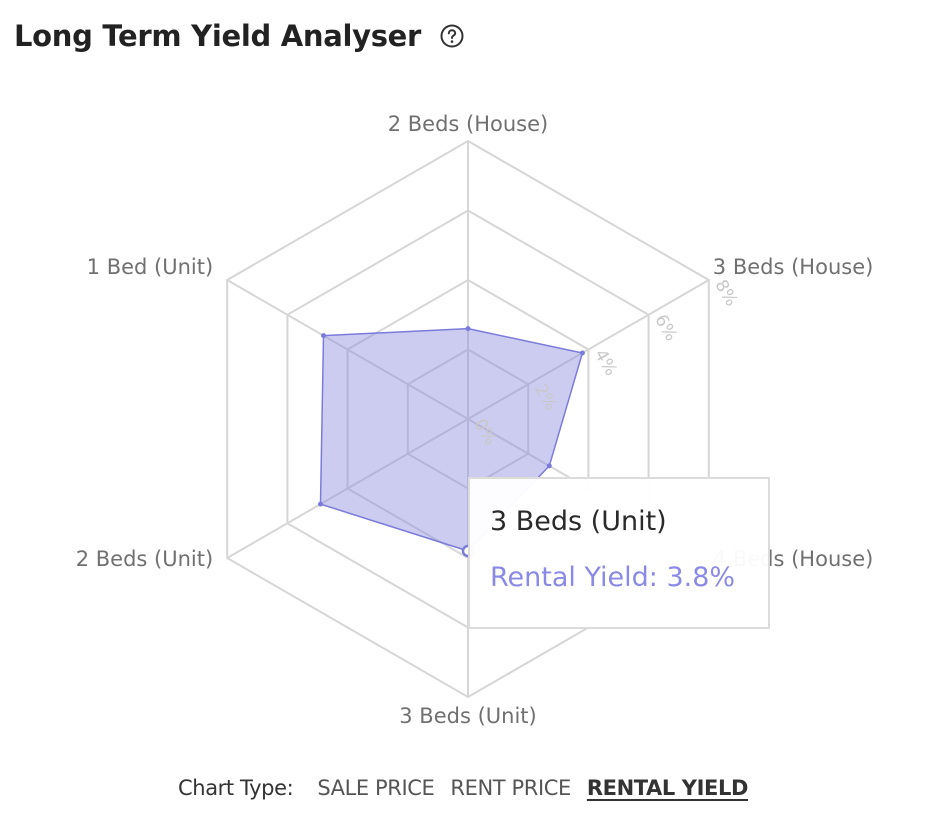 The image size is (934, 829). What do you see at coordinates (605, 362) in the screenshot?
I see `tick-label: 4%` at bounding box center [605, 362].